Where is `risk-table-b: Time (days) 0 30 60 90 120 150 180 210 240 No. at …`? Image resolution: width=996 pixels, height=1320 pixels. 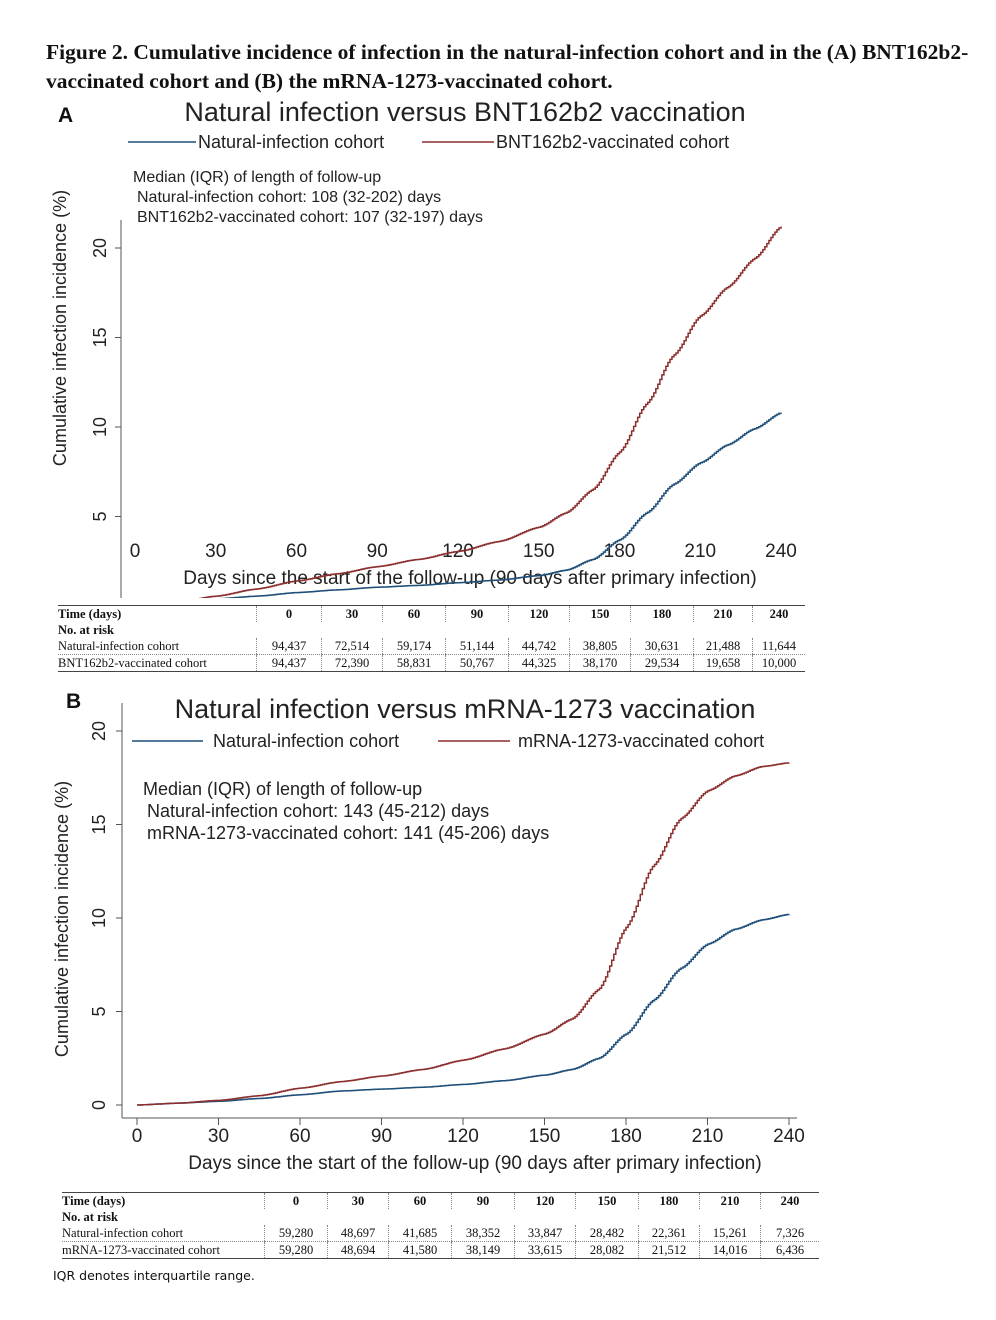
risk-table-b: Time (days) 0 30 60 90 120 150 180 210 240 No. at … is located at coordinates (440, 1225).